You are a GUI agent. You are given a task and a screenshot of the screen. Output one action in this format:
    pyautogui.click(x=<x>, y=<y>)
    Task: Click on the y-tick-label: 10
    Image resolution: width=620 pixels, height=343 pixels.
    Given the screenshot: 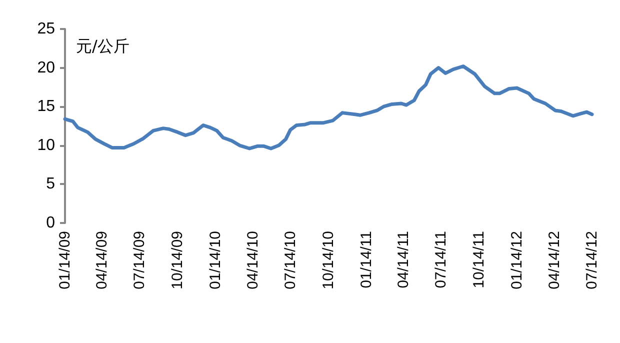 What is the action you would take?
    pyautogui.click(x=46, y=145)
    